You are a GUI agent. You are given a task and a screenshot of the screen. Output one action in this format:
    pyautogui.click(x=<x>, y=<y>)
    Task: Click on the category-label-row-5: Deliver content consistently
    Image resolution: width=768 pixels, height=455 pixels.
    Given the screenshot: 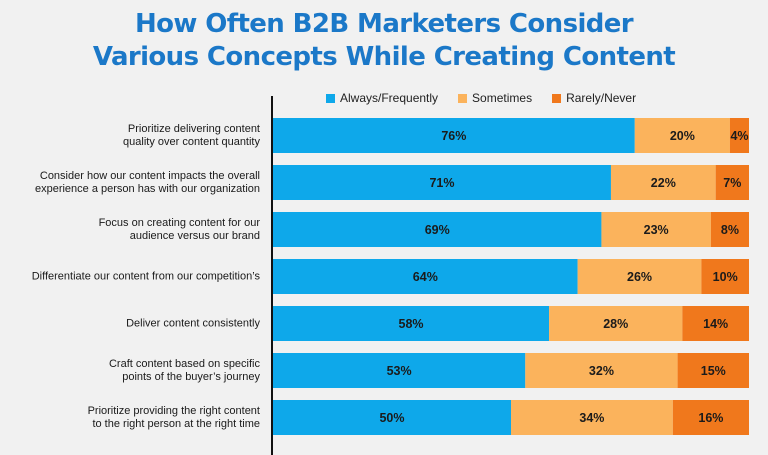 What is the action you would take?
    pyautogui.click(x=130, y=323)
    